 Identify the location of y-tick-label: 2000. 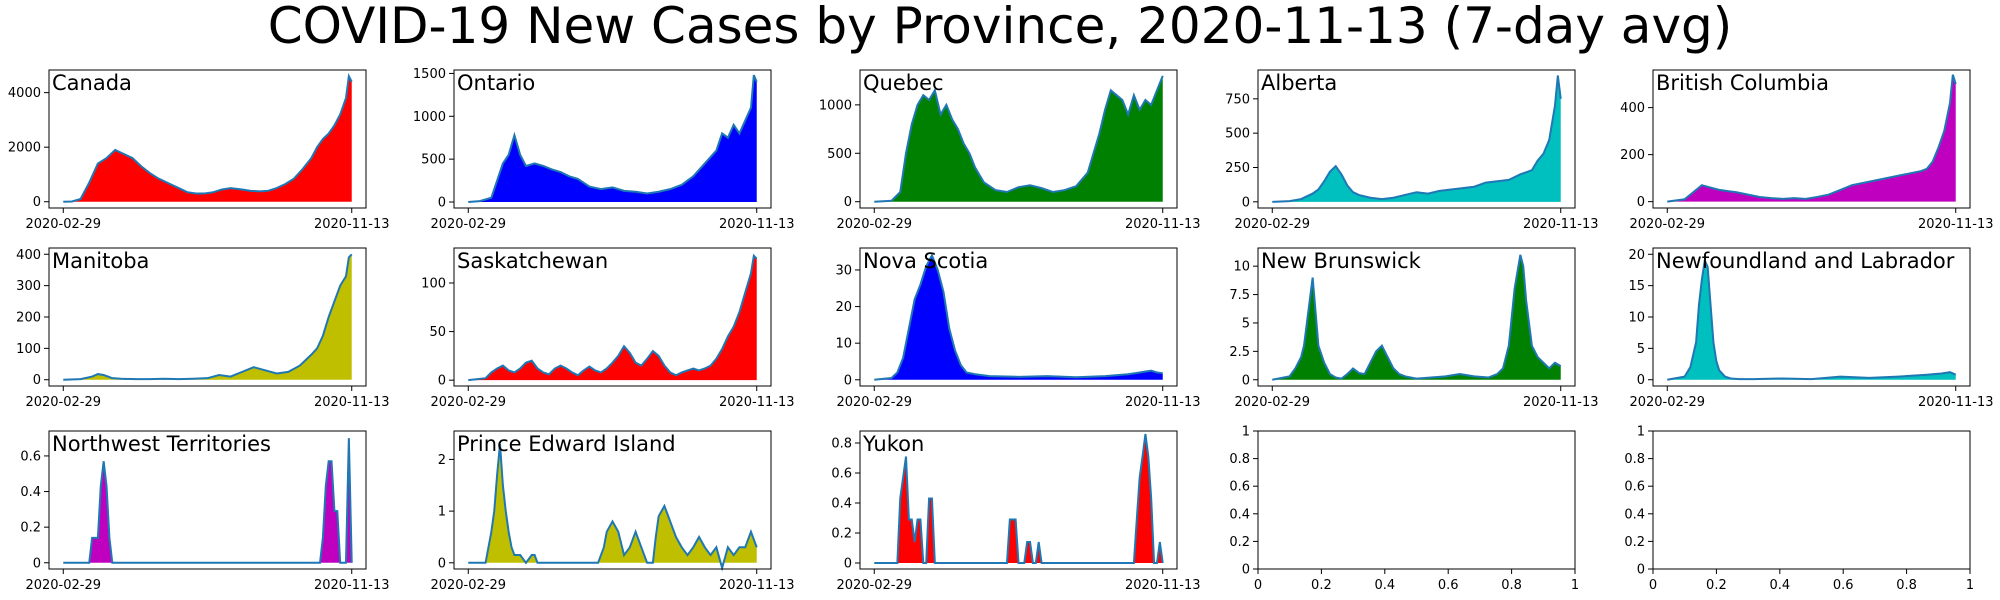
(24, 148).